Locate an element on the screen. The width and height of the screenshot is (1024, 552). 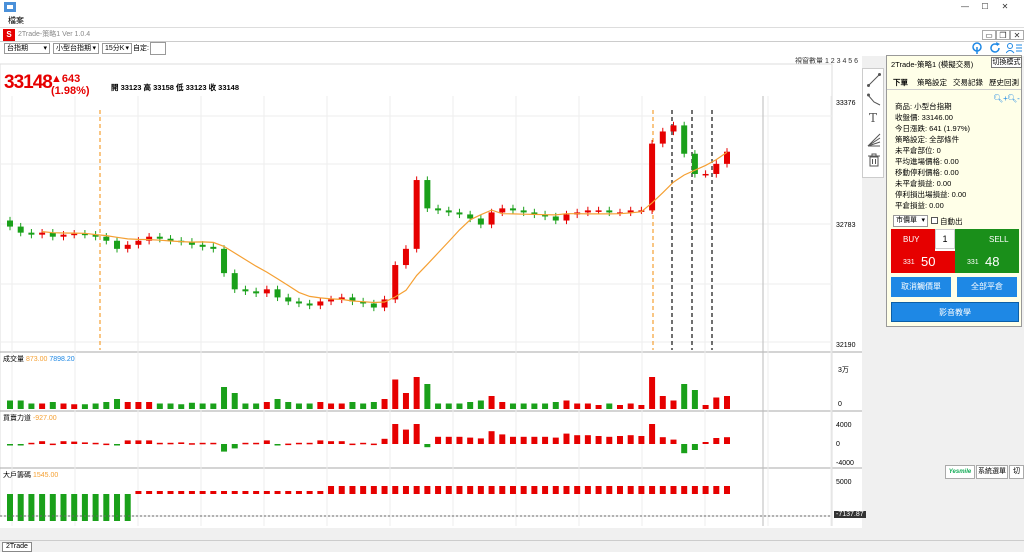
switch-button: 切 is located at coordinates (1016, 472).